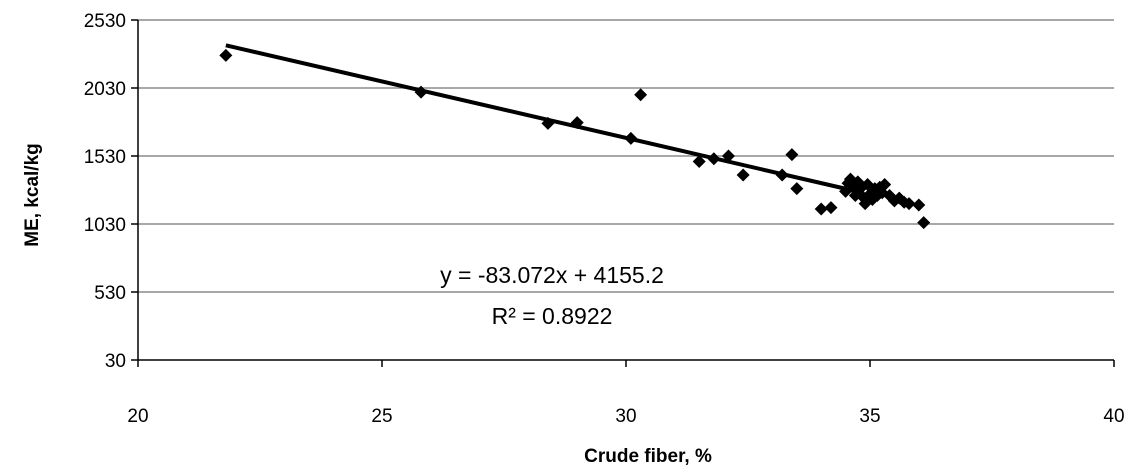 This screenshot has width=1136, height=471. Describe the element at coordinates (105, 21) in the screenshot. I see `y-tick-label: 2530` at that location.